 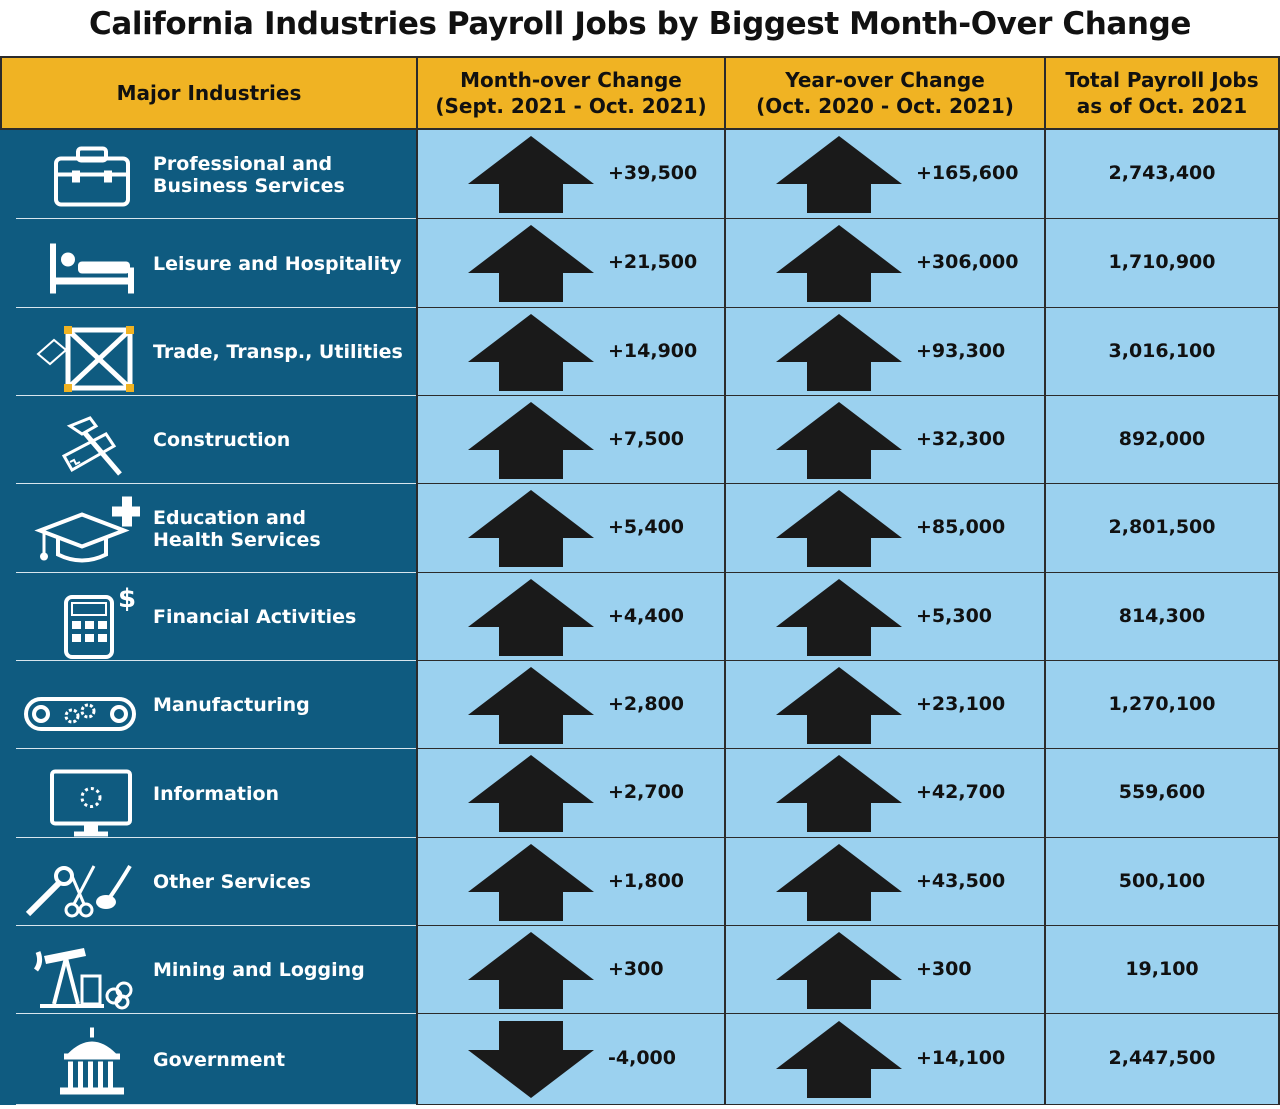 I want to click on year-change-value: +32,300, so click(x=961, y=439).